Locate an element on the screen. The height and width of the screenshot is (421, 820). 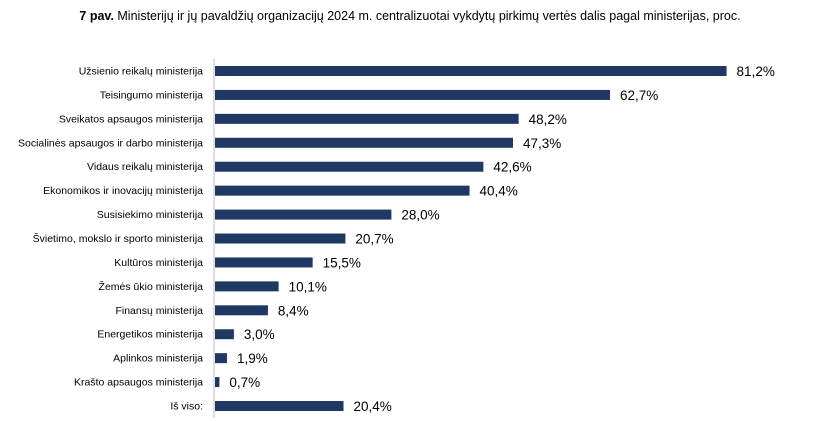
figure-number: 7 pav. is located at coordinates (96, 16).